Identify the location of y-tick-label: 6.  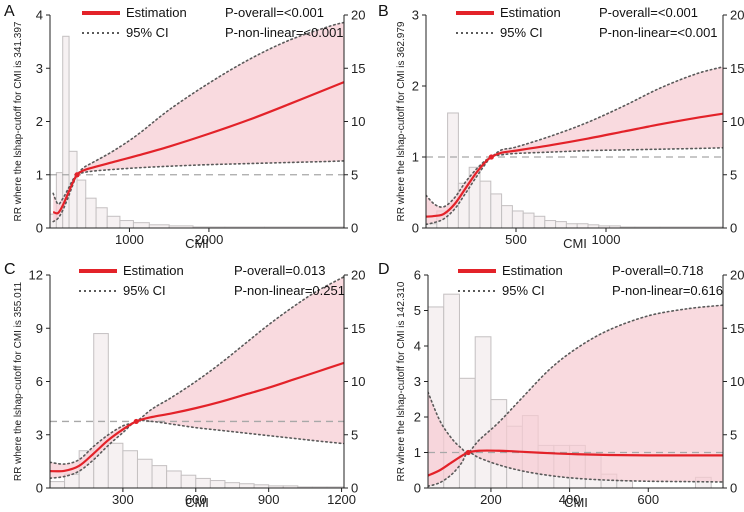
(417, 275).